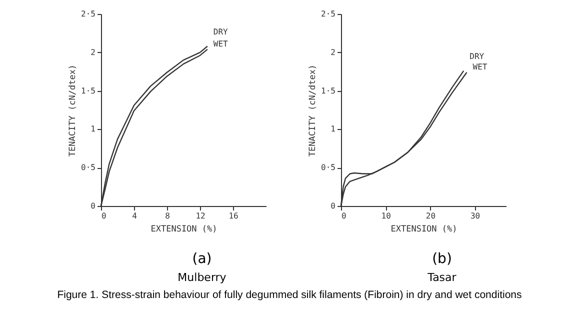 The height and width of the screenshot is (324, 579). What do you see at coordinates (167, 216) in the screenshot?
I see `x-tick-label: 8` at bounding box center [167, 216].